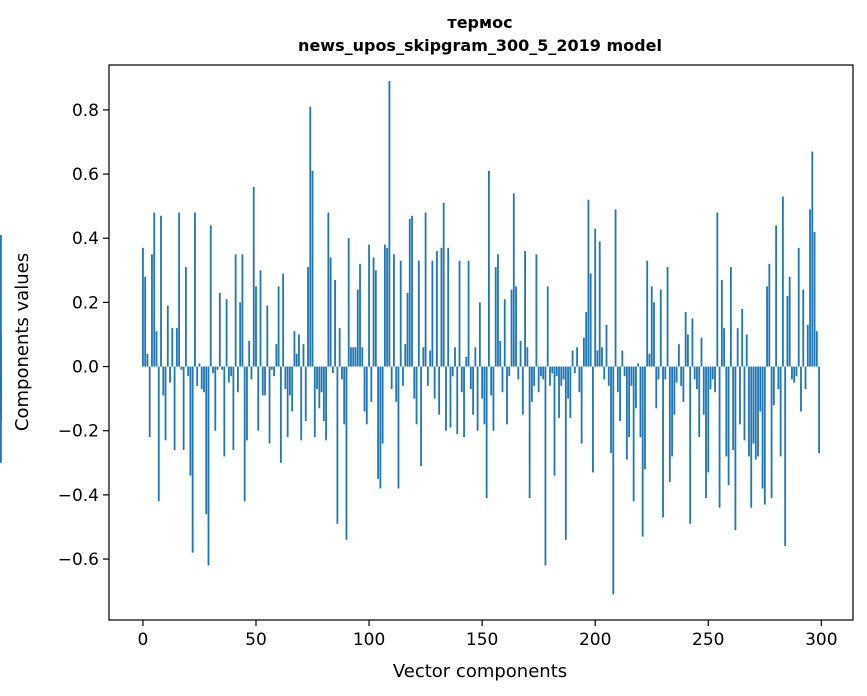 The height and width of the screenshot is (696, 867). What do you see at coordinates (369, 640) in the screenshot?
I see `x-tick-label: 100` at bounding box center [369, 640].